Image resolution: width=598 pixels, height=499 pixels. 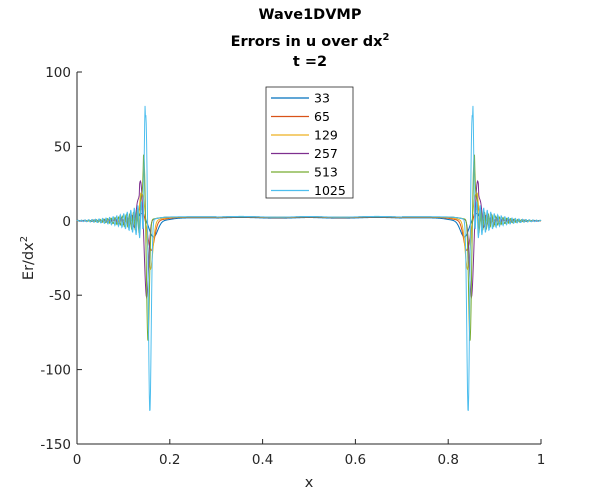 What do you see at coordinates (326, 135) in the screenshot?
I see `legend-label-129: 129` at bounding box center [326, 135].